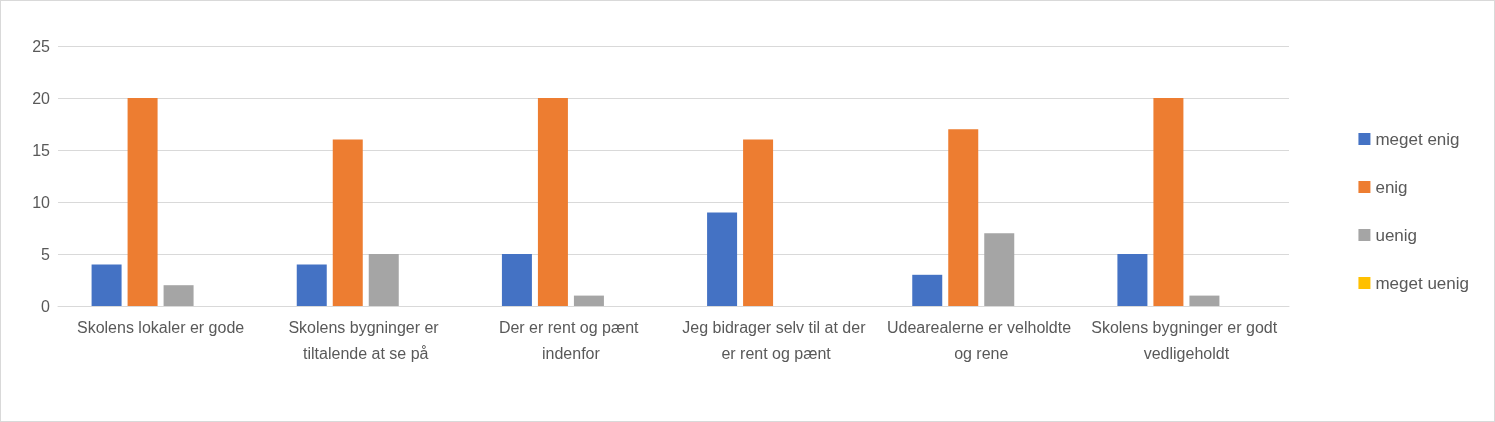  I want to click on legend-label: meget uenig, so click(1422, 283).